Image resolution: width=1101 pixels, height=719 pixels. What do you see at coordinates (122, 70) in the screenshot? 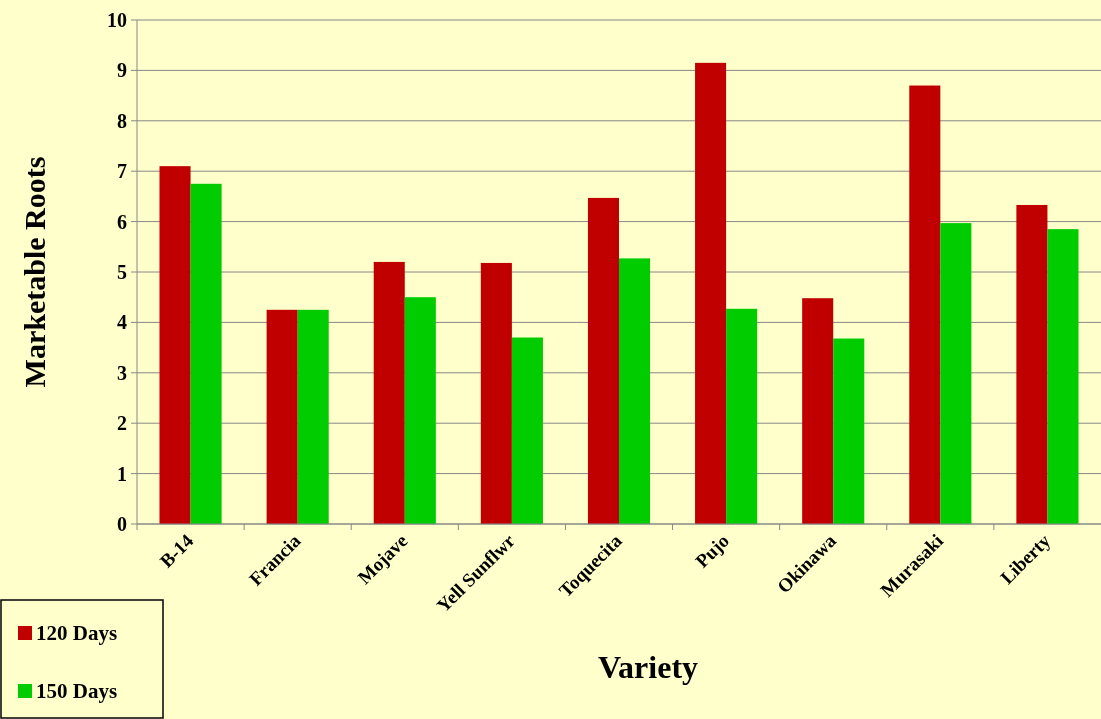
I see `y-tick-label: 9` at bounding box center [122, 70].